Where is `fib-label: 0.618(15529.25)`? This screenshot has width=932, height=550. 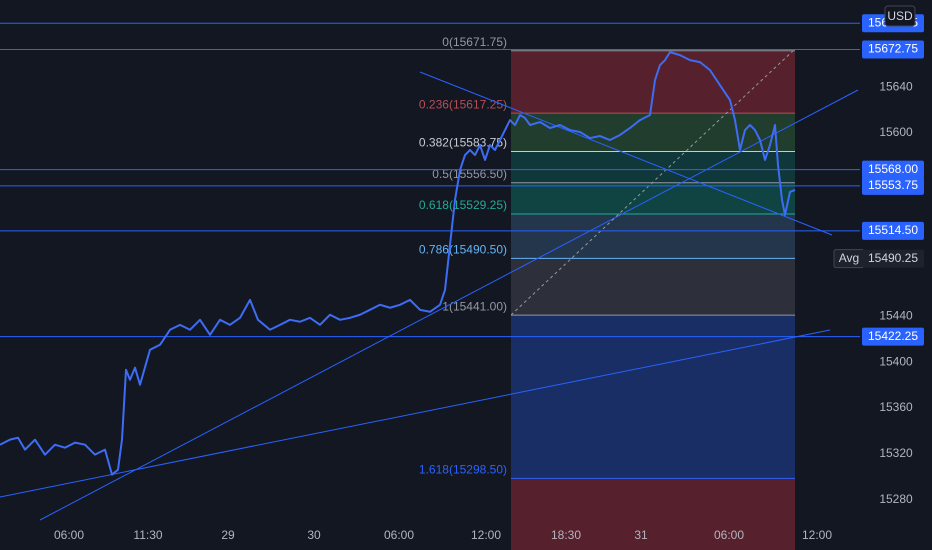 fib-label: 0.618(15529.25) is located at coordinates (463, 205).